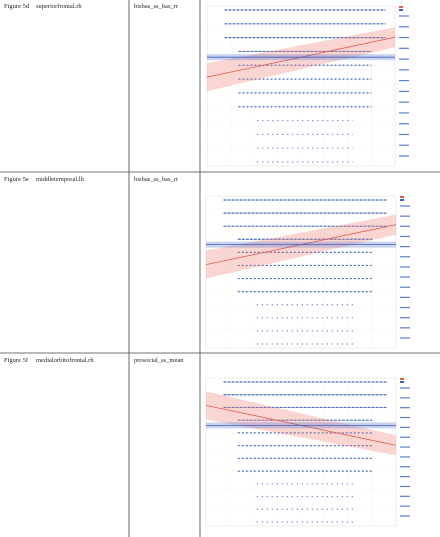 The height and width of the screenshot is (537, 440). I want to click on region-name: middletemporal.lh, so click(60, 179).